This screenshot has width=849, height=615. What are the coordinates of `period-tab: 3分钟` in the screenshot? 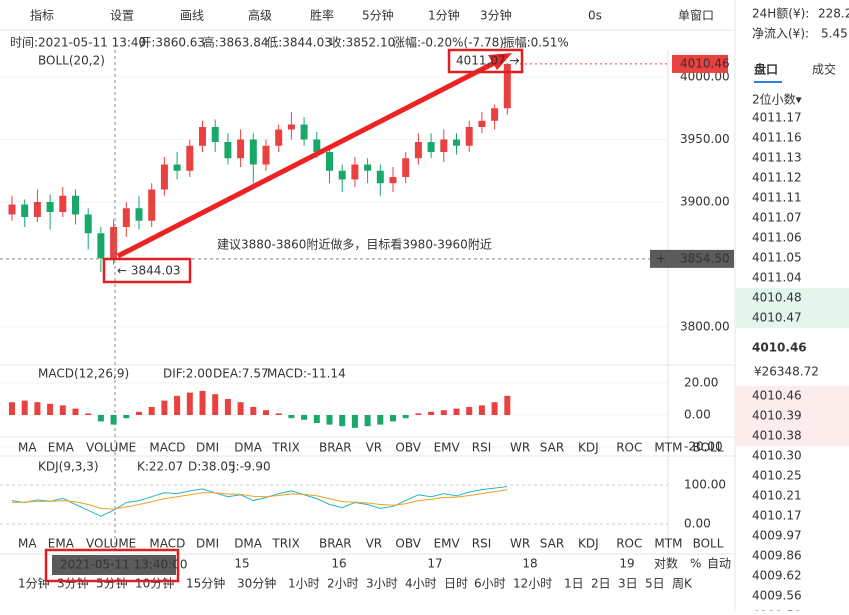 It's located at (73, 583).